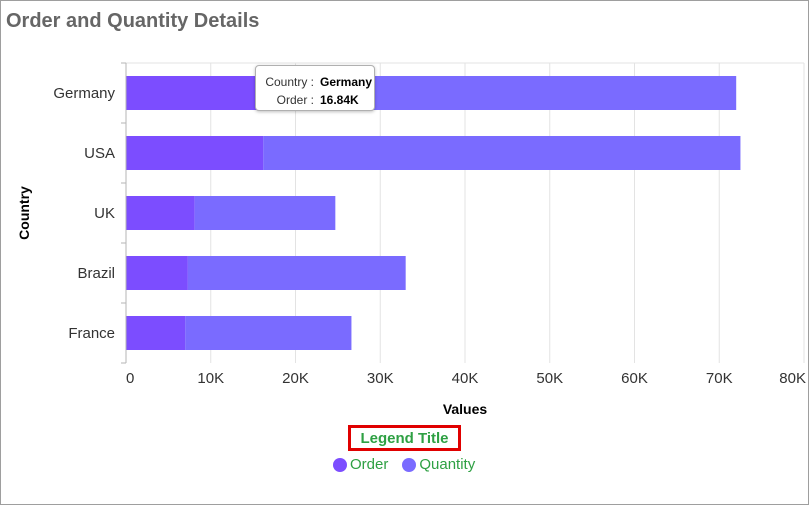 The height and width of the screenshot is (506, 809). I want to click on legend: Order Quantity, so click(404, 464).